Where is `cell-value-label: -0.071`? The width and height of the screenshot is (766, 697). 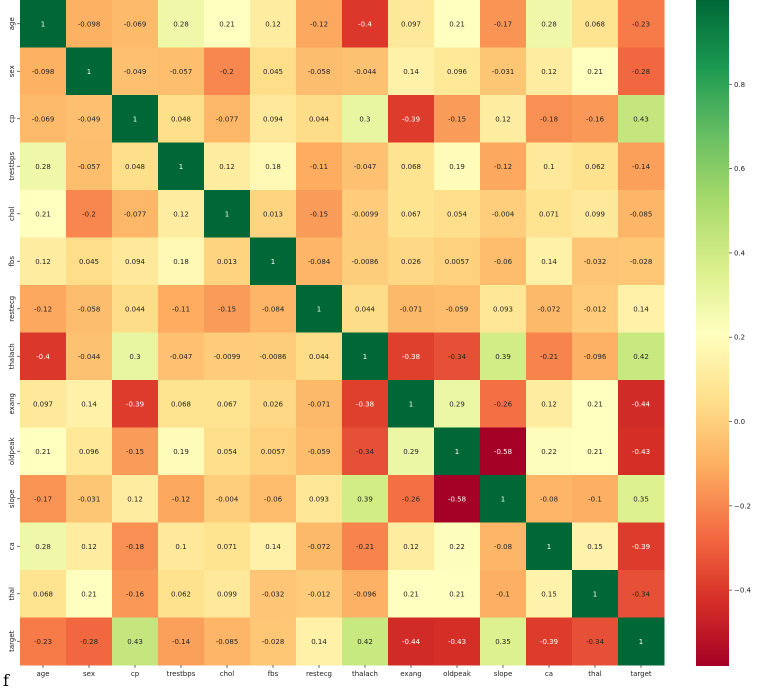 cell-value-label: -0.071 is located at coordinates (319, 404).